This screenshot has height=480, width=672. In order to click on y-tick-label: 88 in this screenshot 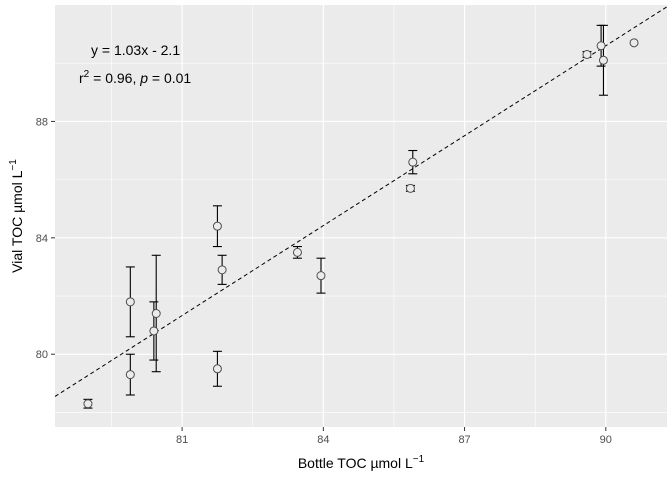, I will do `click(42, 122)`.